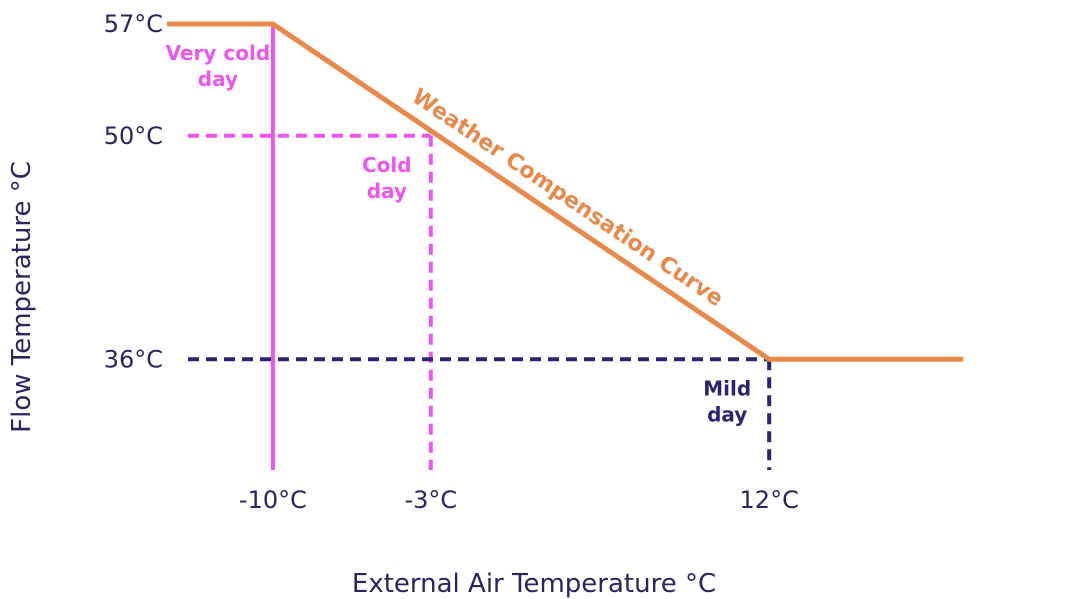  Describe the element at coordinates (218, 66) in the screenshot. I see `very-cold-day-label: Very cold day` at that location.